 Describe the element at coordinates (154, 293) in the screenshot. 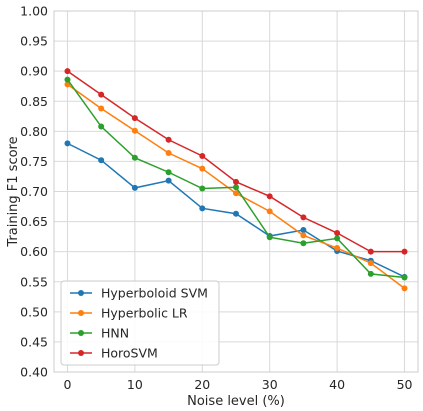

I see `legend-label: Hyperboloid SVM` at that location.